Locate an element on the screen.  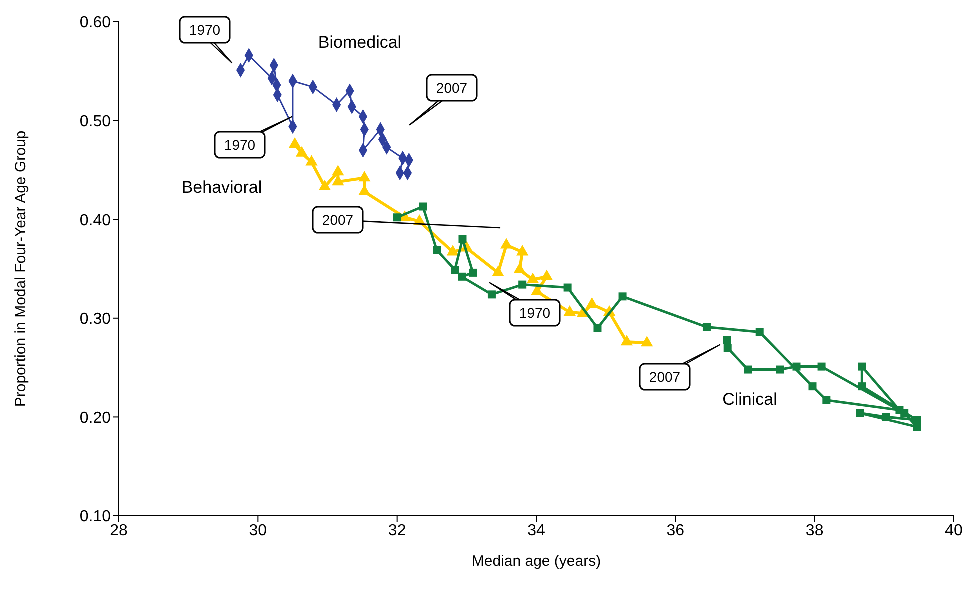
x-tick-label: 32 is located at coordinates (397, 531).